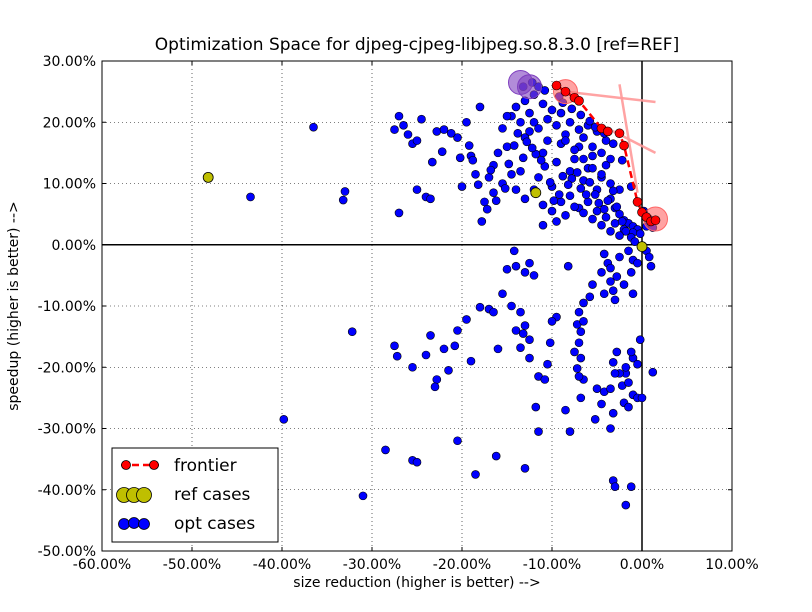  I want to click on legend-label-frontier: frontier, so click(205, 466).